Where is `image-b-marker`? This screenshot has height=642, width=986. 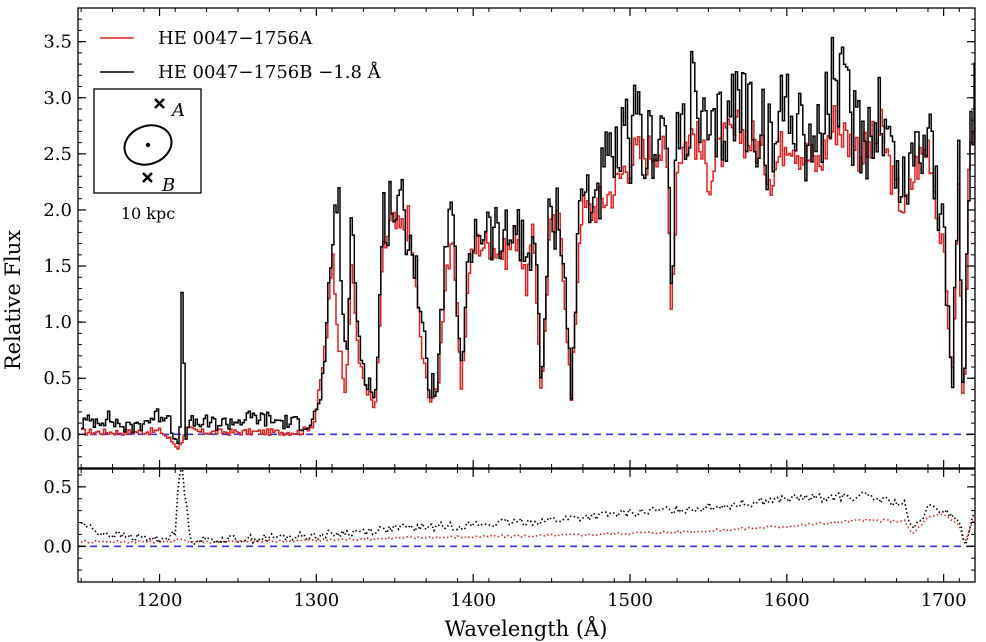 image-b-marker is located at coordinates (147, 177).